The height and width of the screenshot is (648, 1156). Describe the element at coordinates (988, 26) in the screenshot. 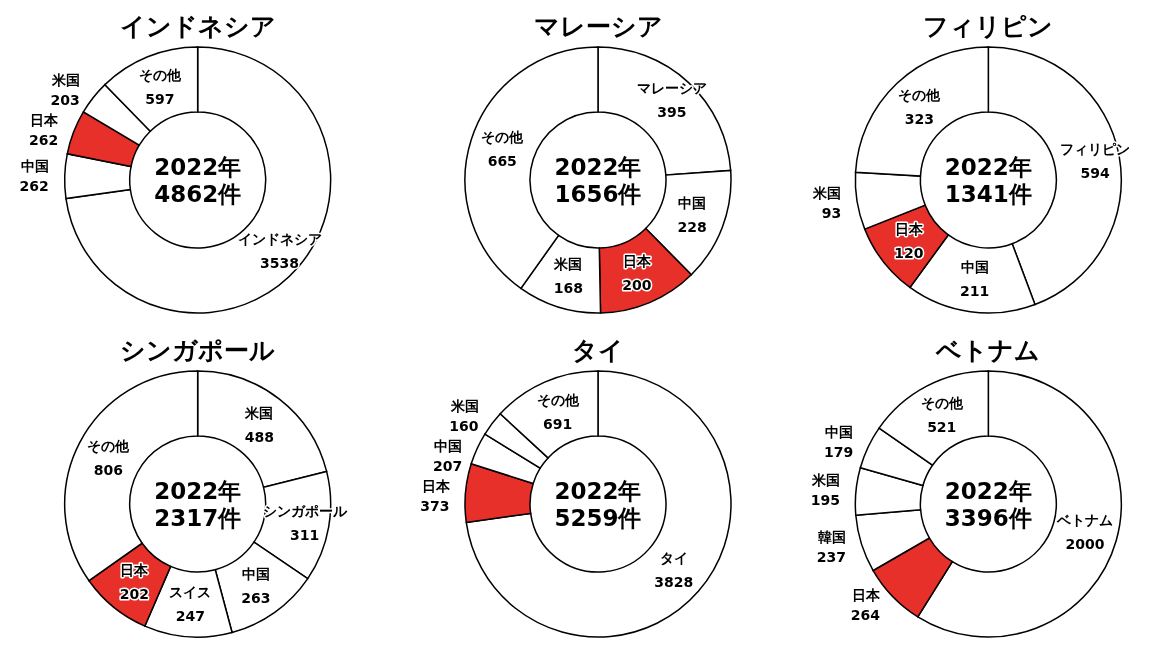

I see `title: フィリピン` at that location.